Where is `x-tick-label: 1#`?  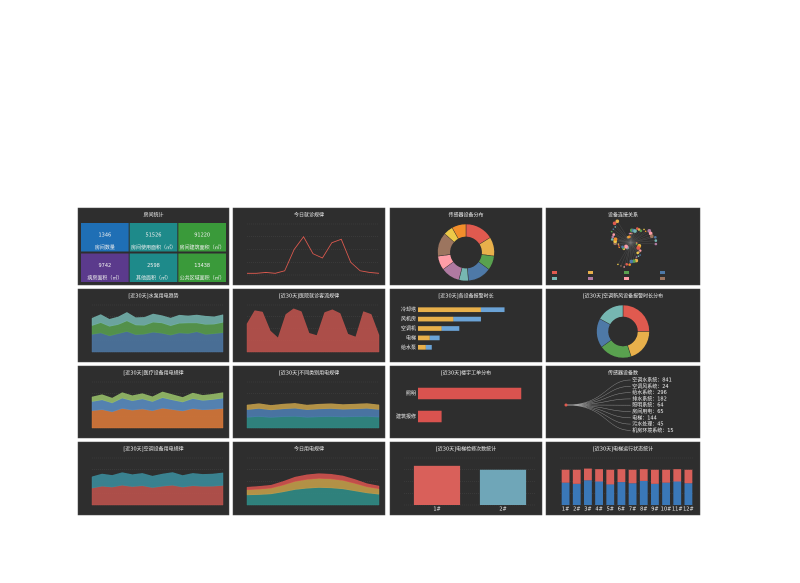
x-tick-label: 1# is located at coordinates (436, 510).